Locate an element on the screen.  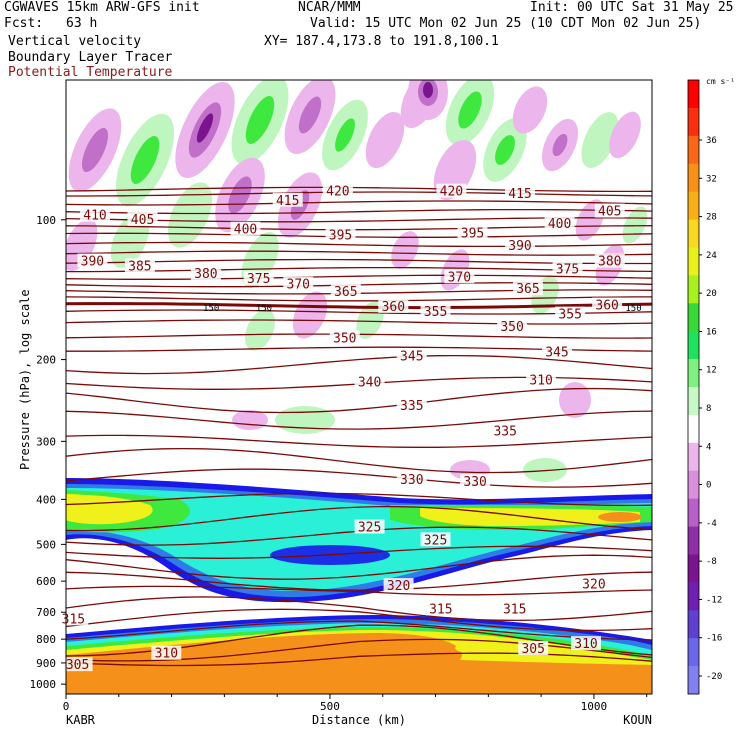
theta-label: 320 is located at coordinates (593, 584).